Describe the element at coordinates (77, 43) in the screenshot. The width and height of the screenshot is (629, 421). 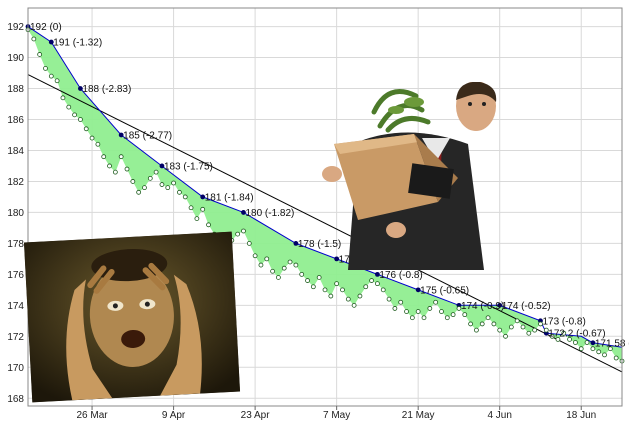
I see `weigh-in-label: 191 (-1.32)` at that location.